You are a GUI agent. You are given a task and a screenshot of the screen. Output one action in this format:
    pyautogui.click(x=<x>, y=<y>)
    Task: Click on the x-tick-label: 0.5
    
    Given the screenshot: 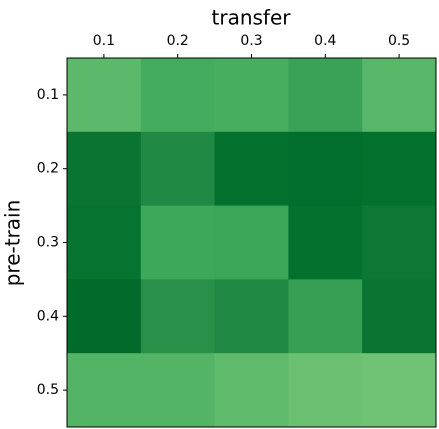 What is the action you would take?
    pyautogui.click(x=399, y=41)
    